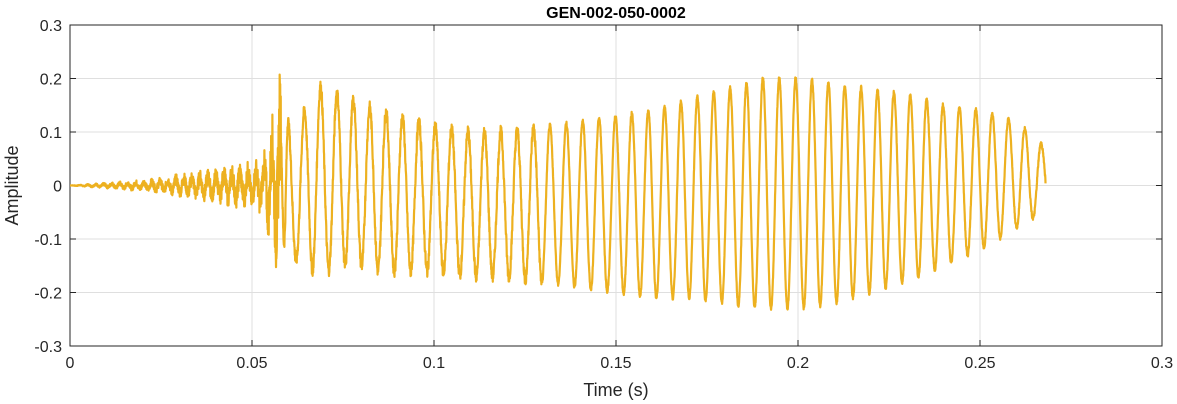  Describe the element at coordinates (70, 363) in the screenshot. I see `x-tick-label: 0` at that location.